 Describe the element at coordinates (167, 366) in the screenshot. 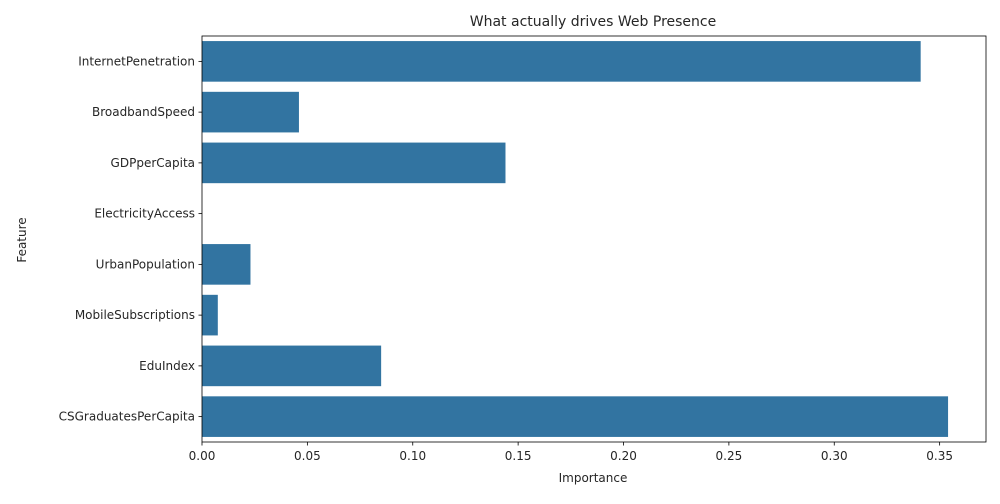

I see `y-tick-label: EduIndex` at that location.